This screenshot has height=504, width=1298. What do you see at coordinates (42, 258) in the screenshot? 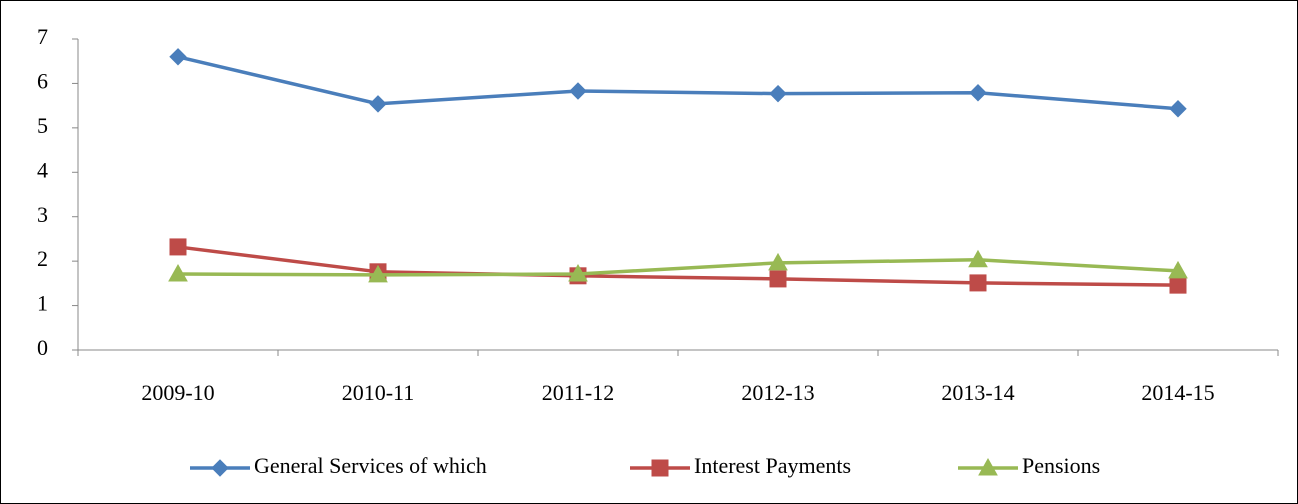
I see `y-tick-label: 2` at bounding box center [42, 258].